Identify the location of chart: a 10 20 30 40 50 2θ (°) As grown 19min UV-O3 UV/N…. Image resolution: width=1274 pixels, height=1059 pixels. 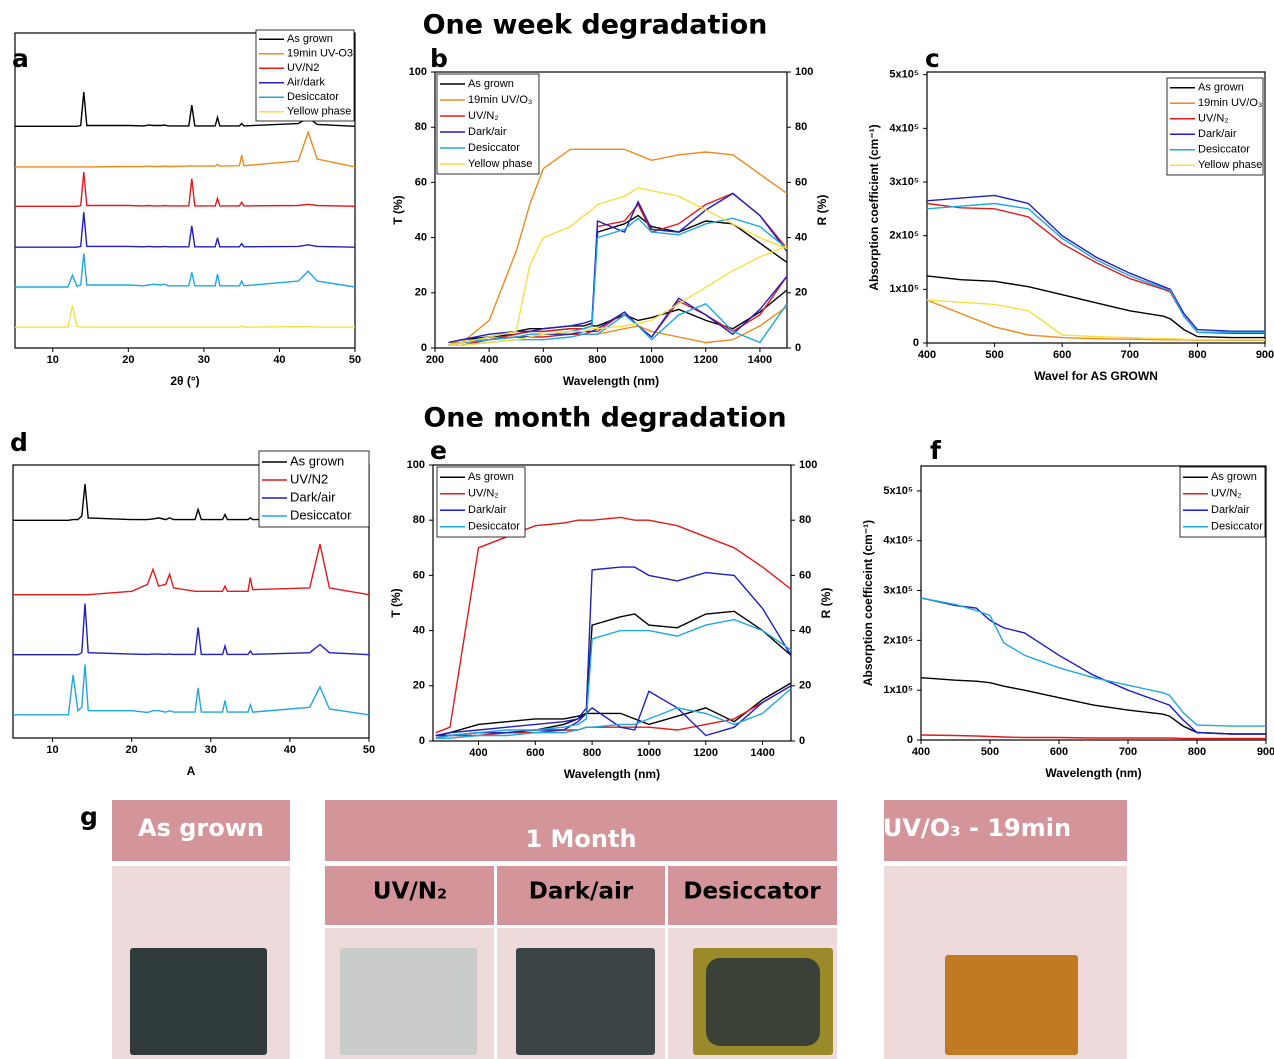
(186, 208).